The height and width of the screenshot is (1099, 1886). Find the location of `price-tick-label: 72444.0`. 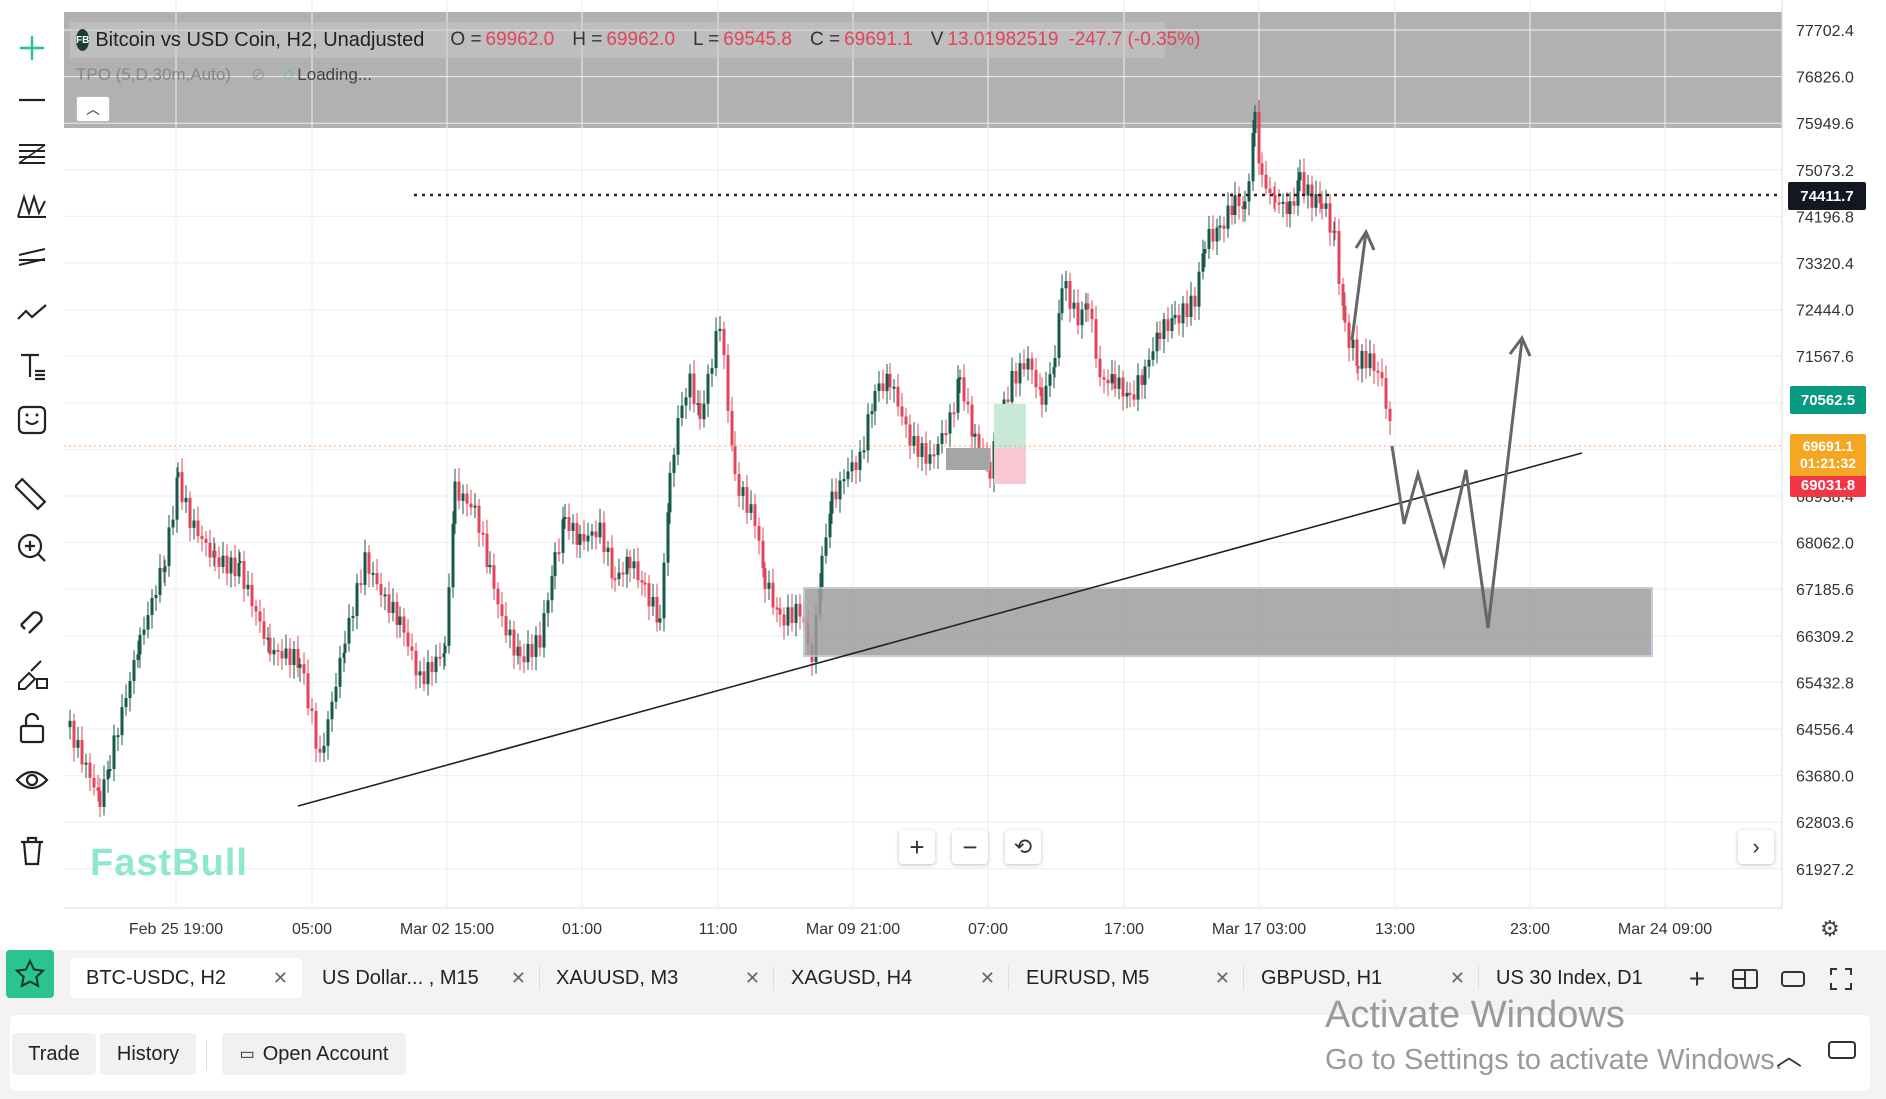

price-tick-label: 72444.0 is located at coordinates (1825, 311).